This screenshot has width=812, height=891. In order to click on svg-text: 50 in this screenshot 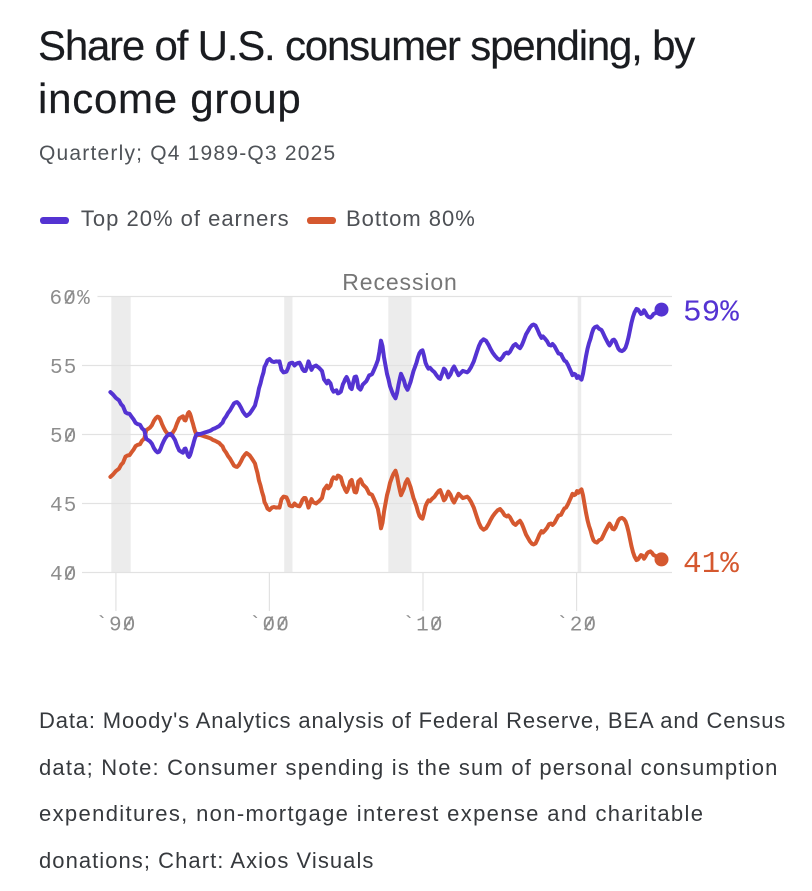, I will do `click(64, 437)`.